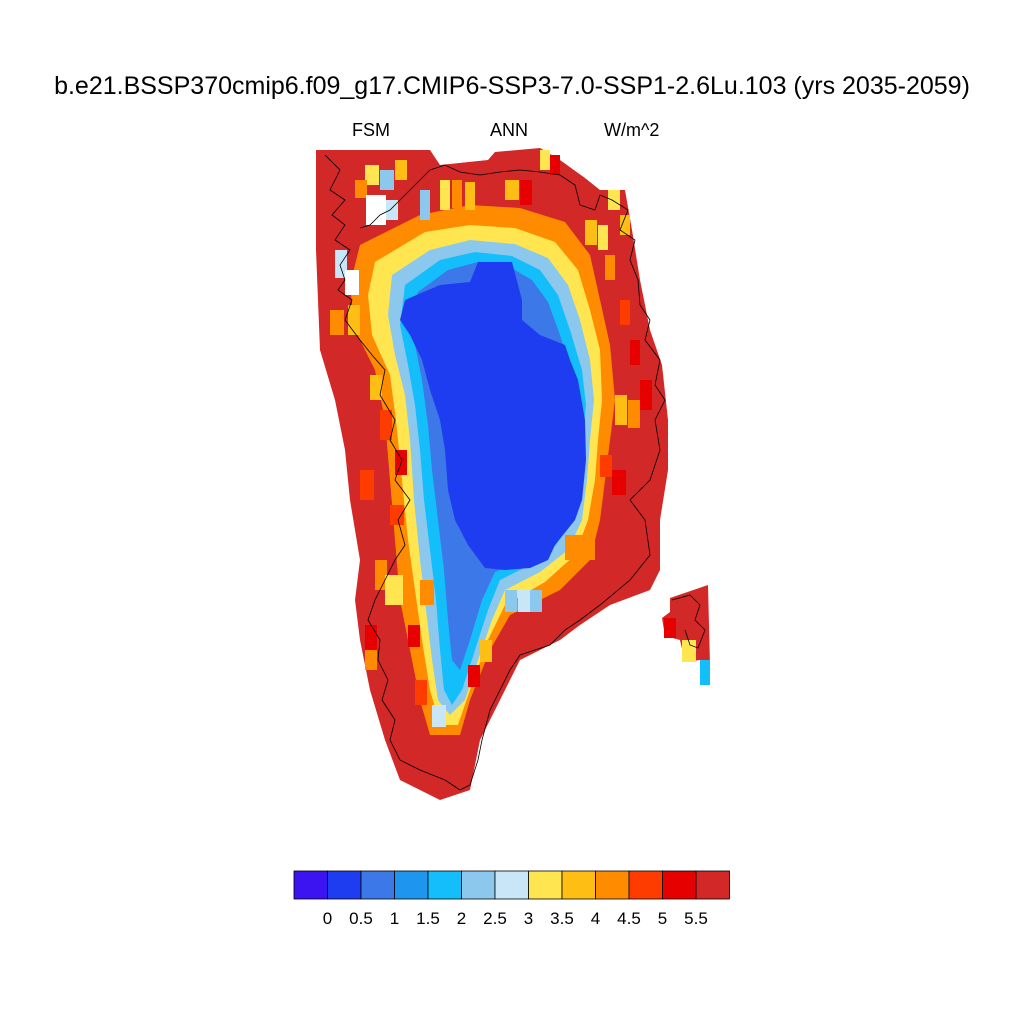 The width and height of the screenshot is (1024, 1024). What do you see at coordinates (629, 918) in the screenshot?
I see `colorbar-label: 4.5` at bounding box center [629, 918].